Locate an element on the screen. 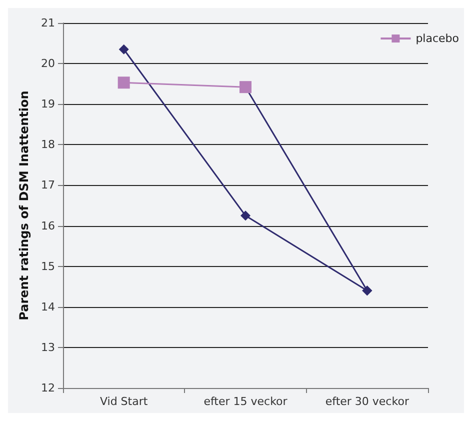 This screenshot has height=421, width=472. y-tick-label: 12 is located at coordinates (48, 388).